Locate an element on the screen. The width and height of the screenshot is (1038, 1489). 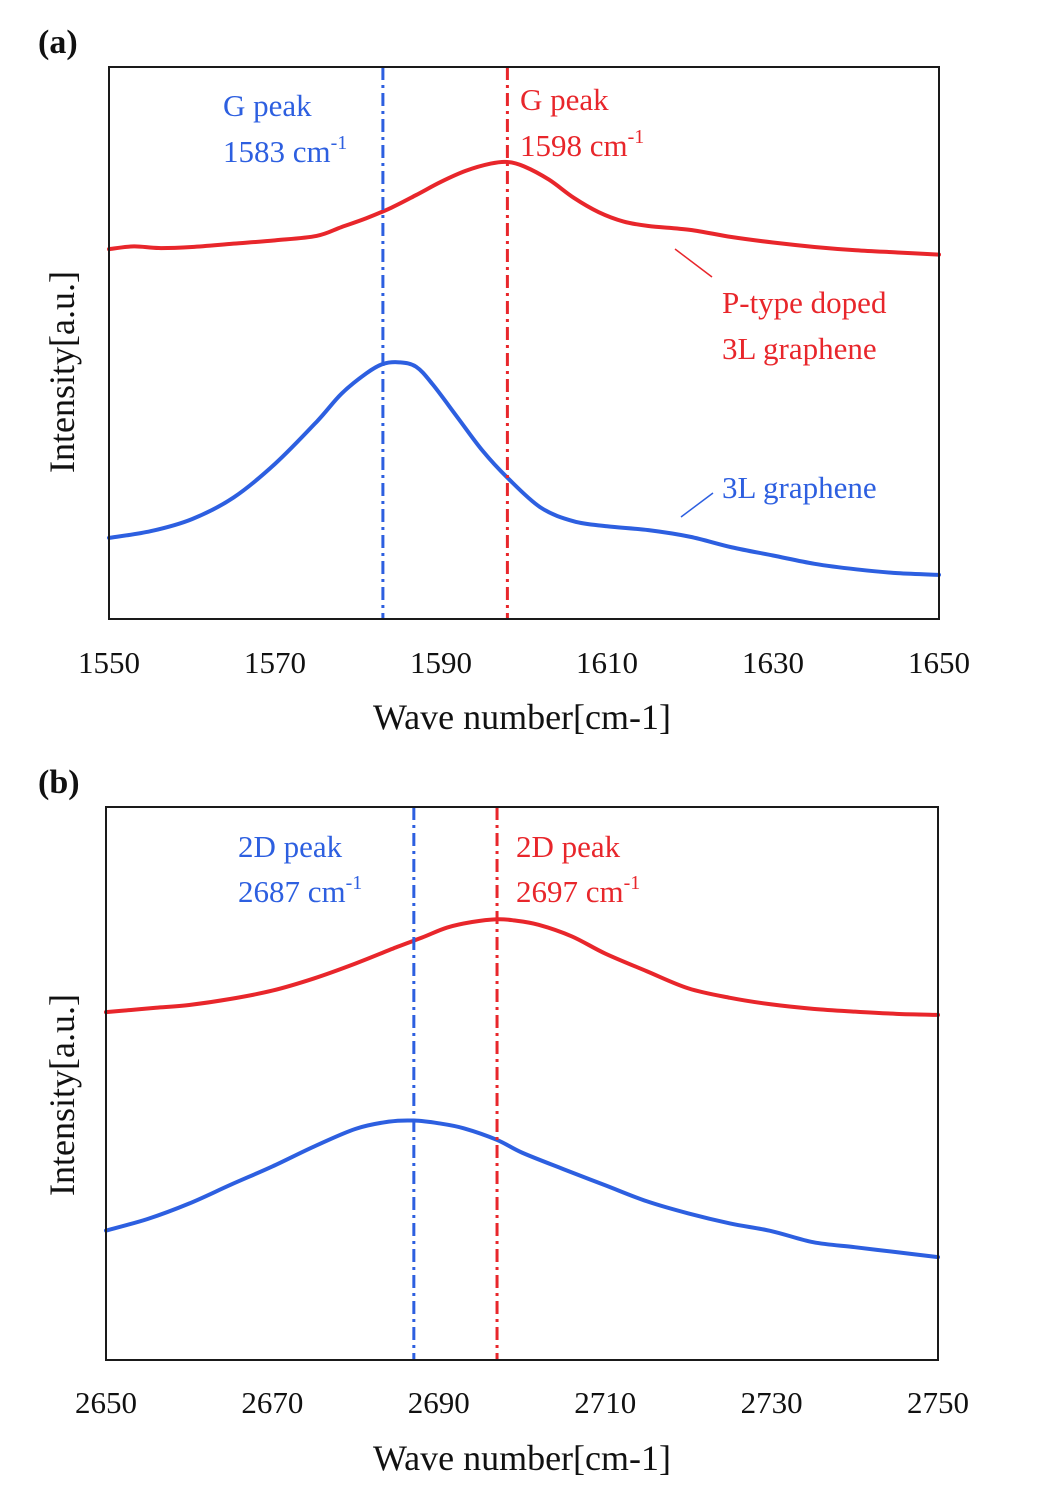
x-tick-label-a-1570: 1570 is located at coordinates (275, 662).